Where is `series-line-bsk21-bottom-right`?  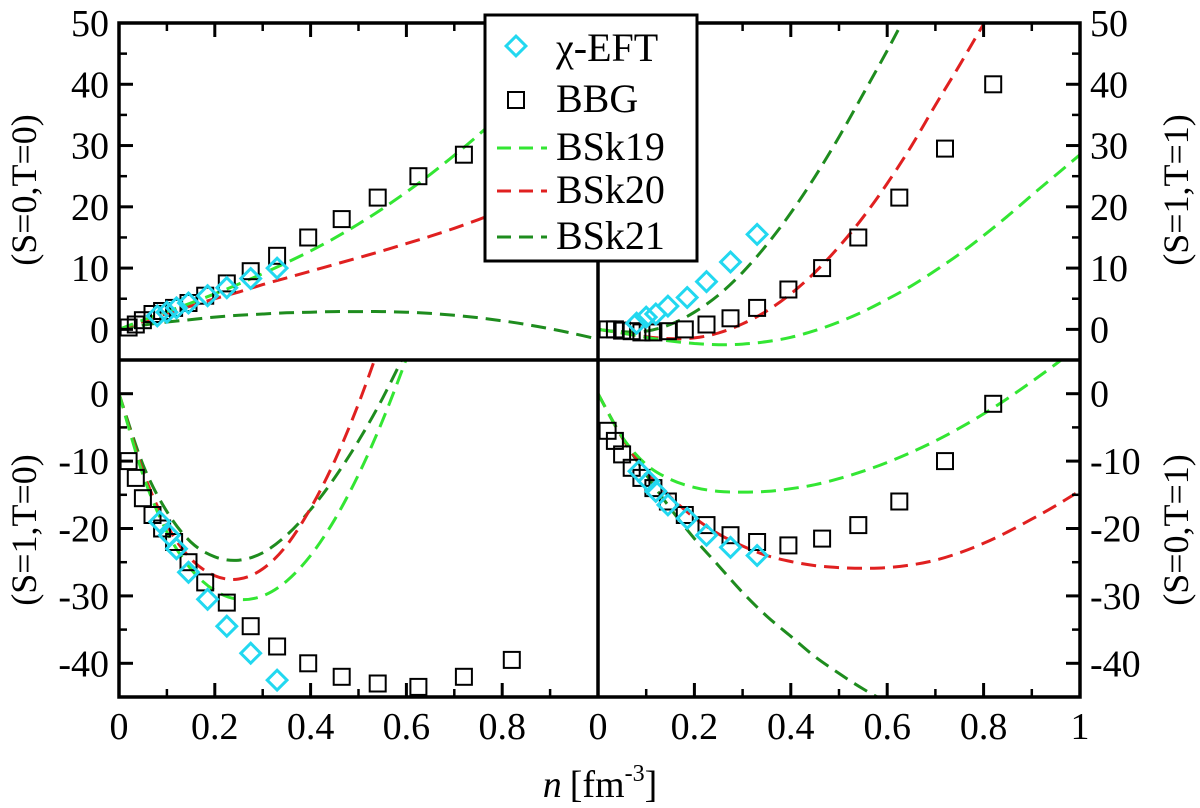 series-line-bsk21-bottom-right is located at coordinates (739, 544).